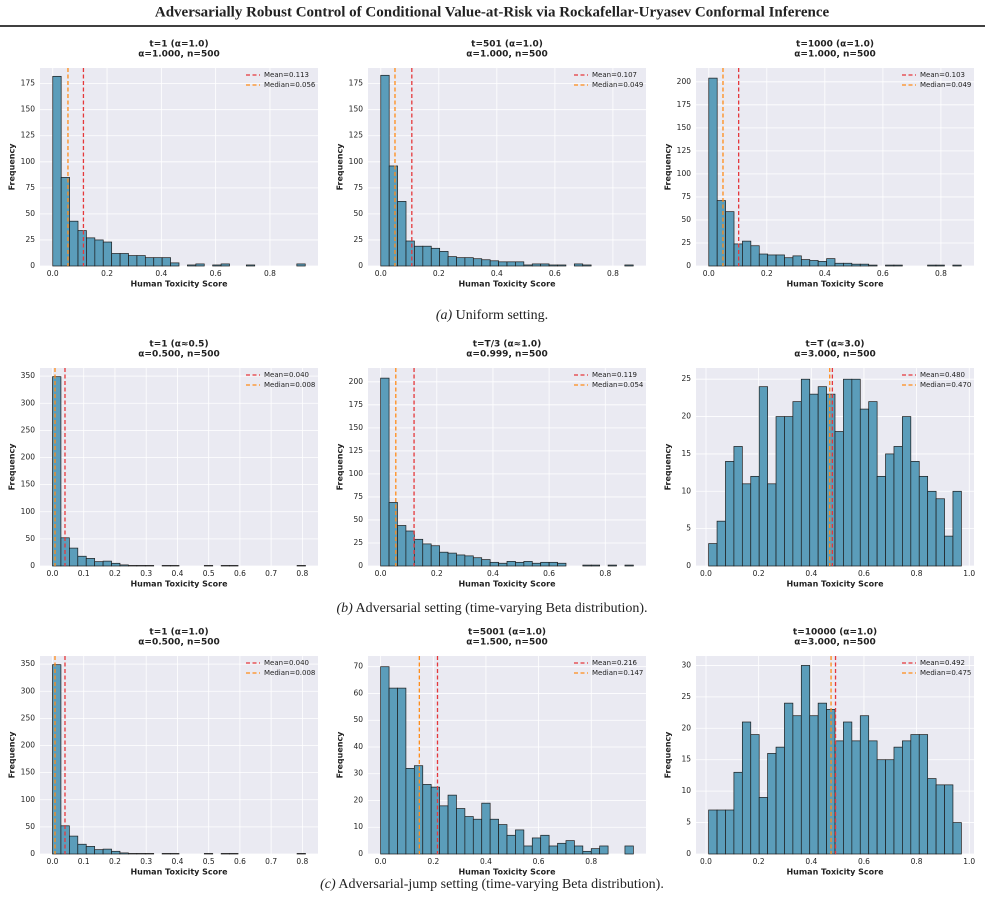  I want to click on y-tick-label: 20, so click(686, 727).